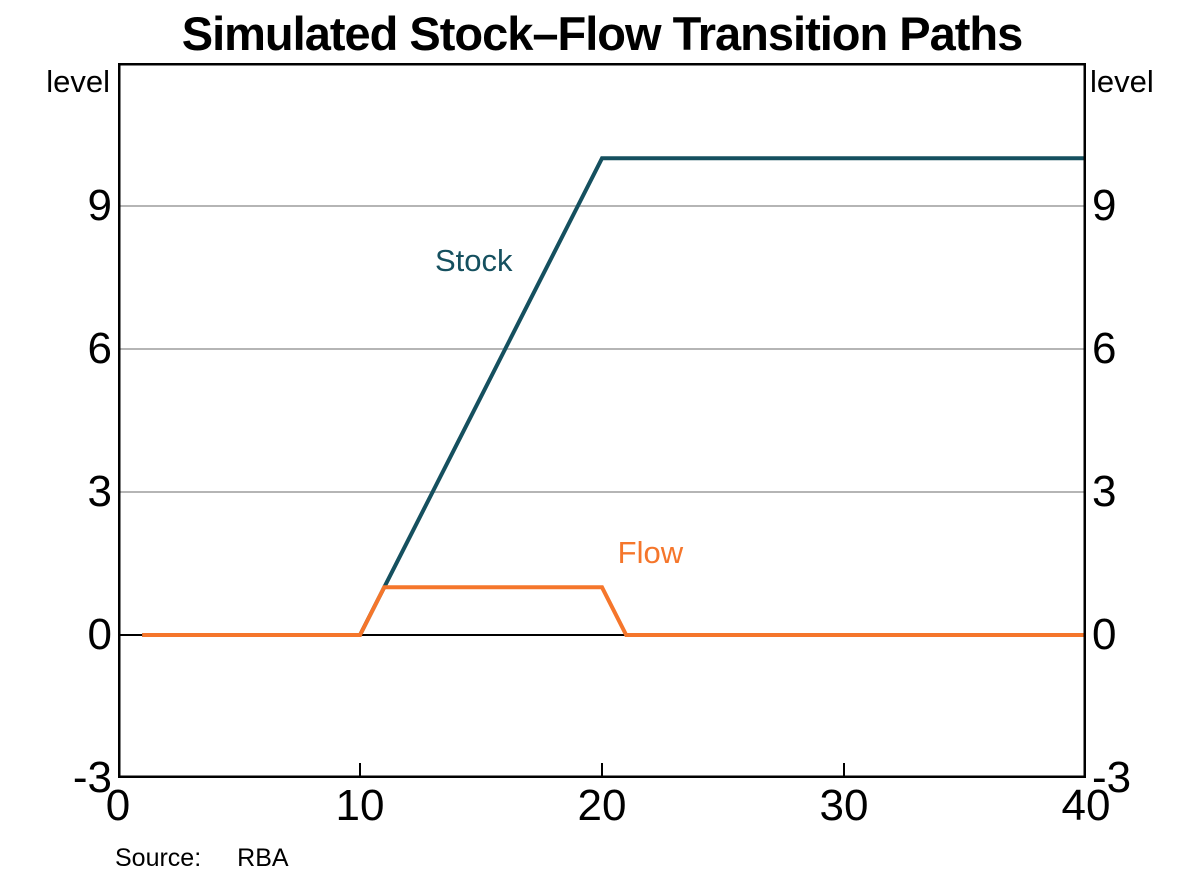 The image size is (1204, 883). I want to click on y-axis-unit-left: level, so click(78, 81).